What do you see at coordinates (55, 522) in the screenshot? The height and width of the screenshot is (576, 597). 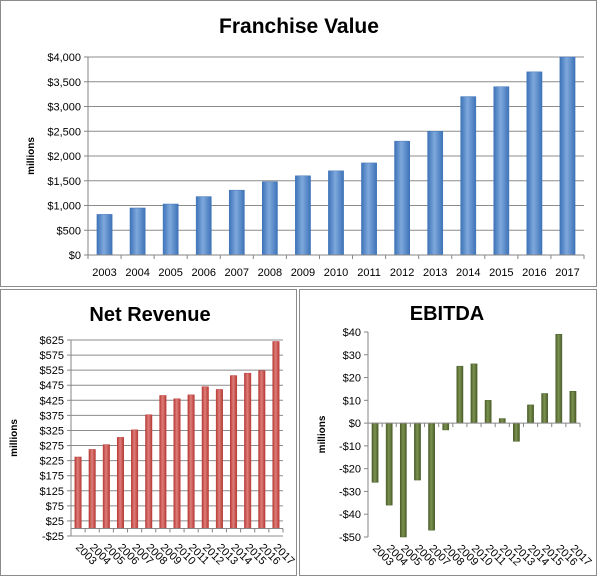 I see `net-revenue-y-tick-label: $25` at bounding box center [55, 522].